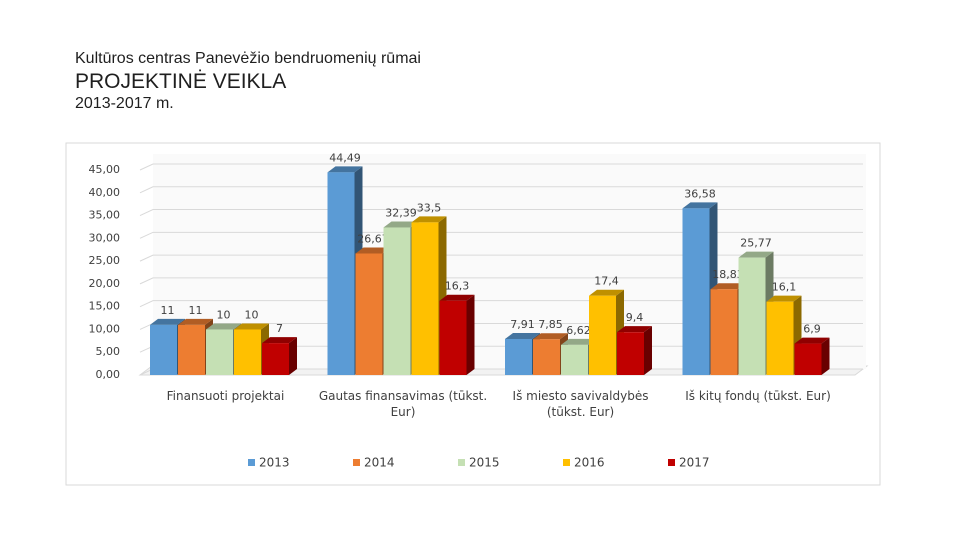  Describe the element at coordinates (124, 103) in the screenshot. I see `period: 2013-2017 m.` at that location.